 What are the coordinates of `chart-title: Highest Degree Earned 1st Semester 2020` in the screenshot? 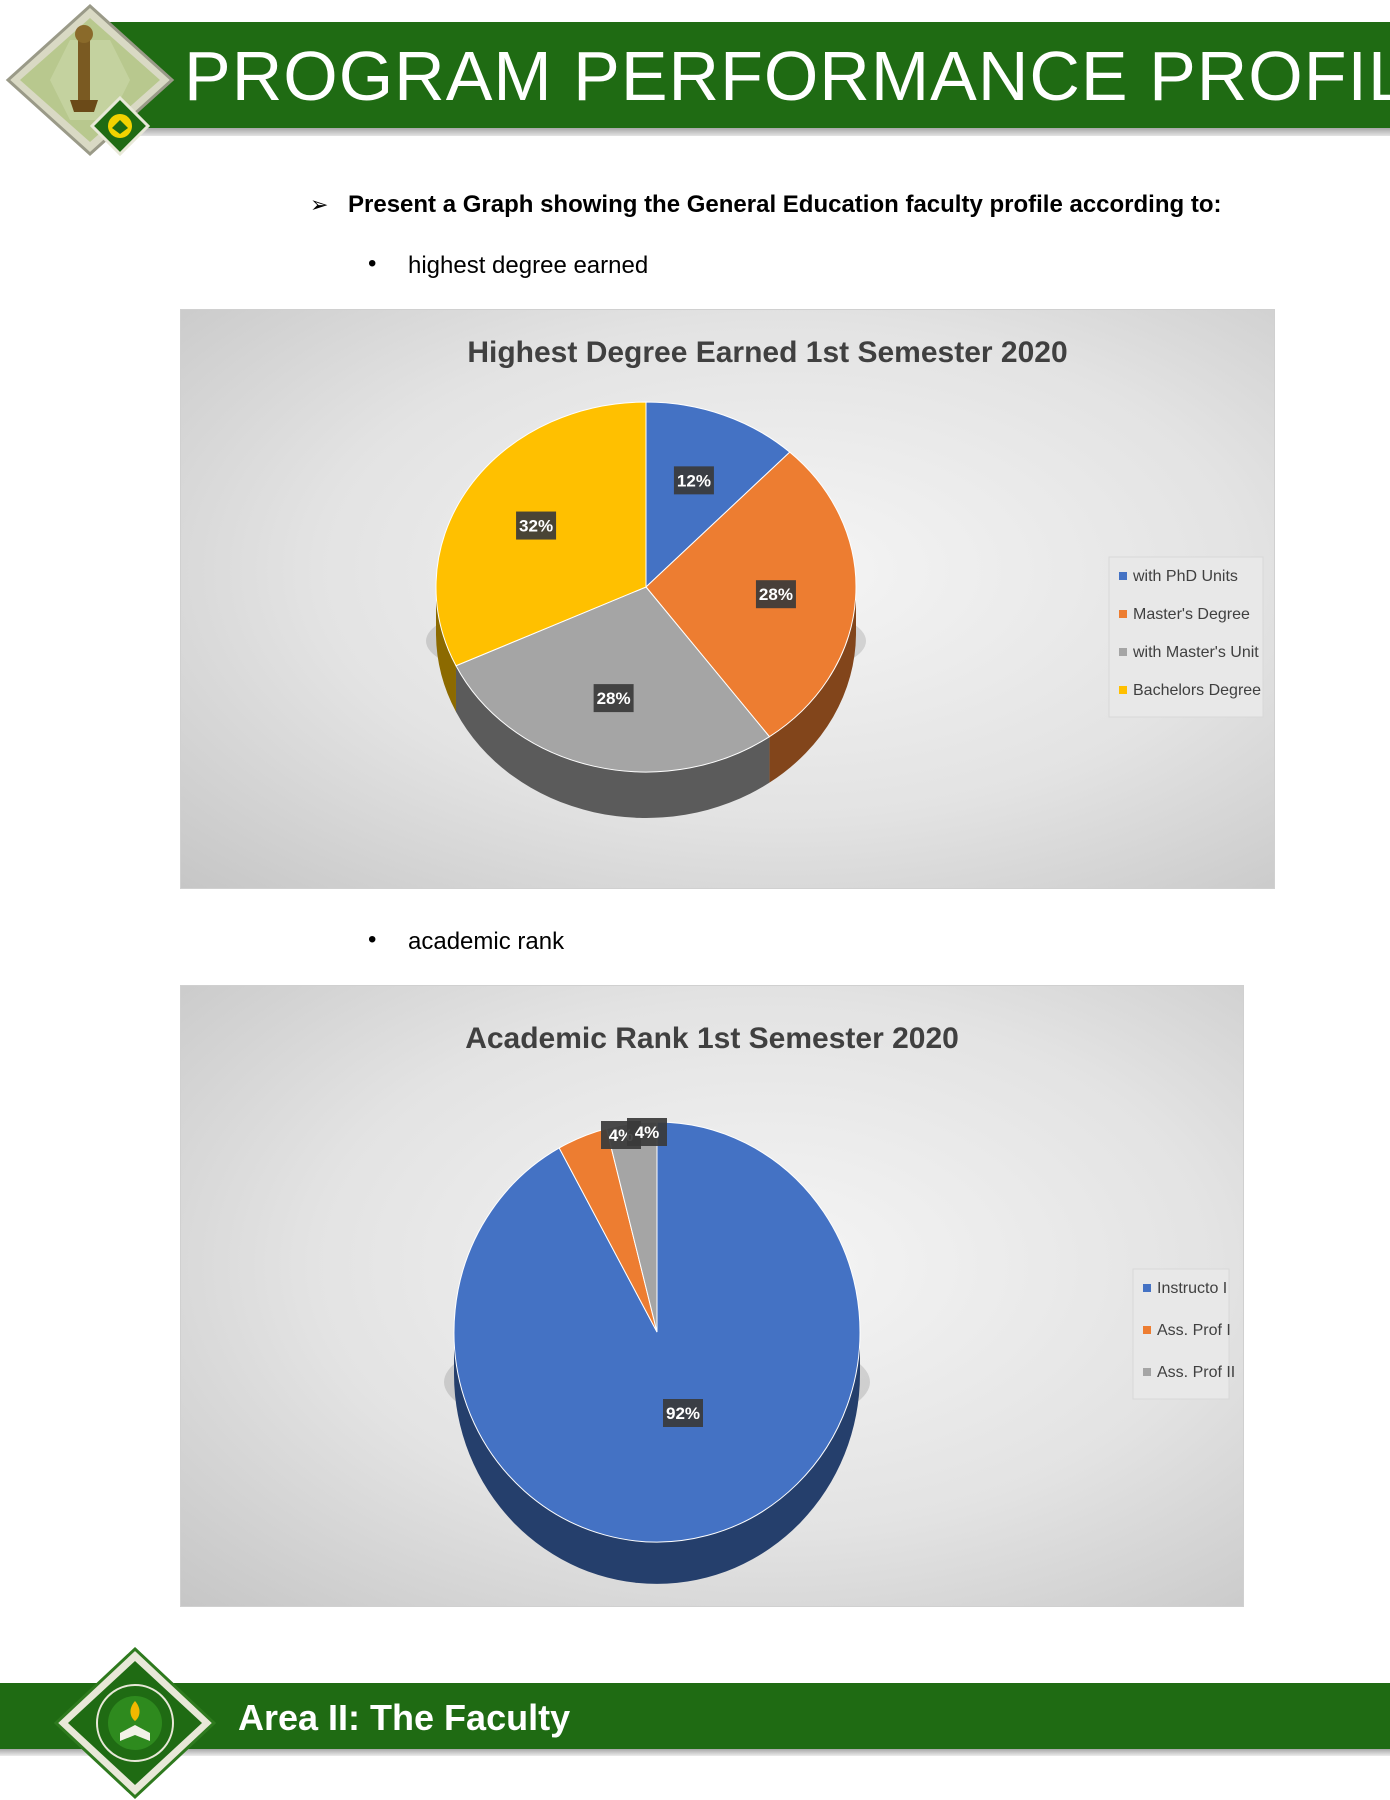 It's located at (767, 352).